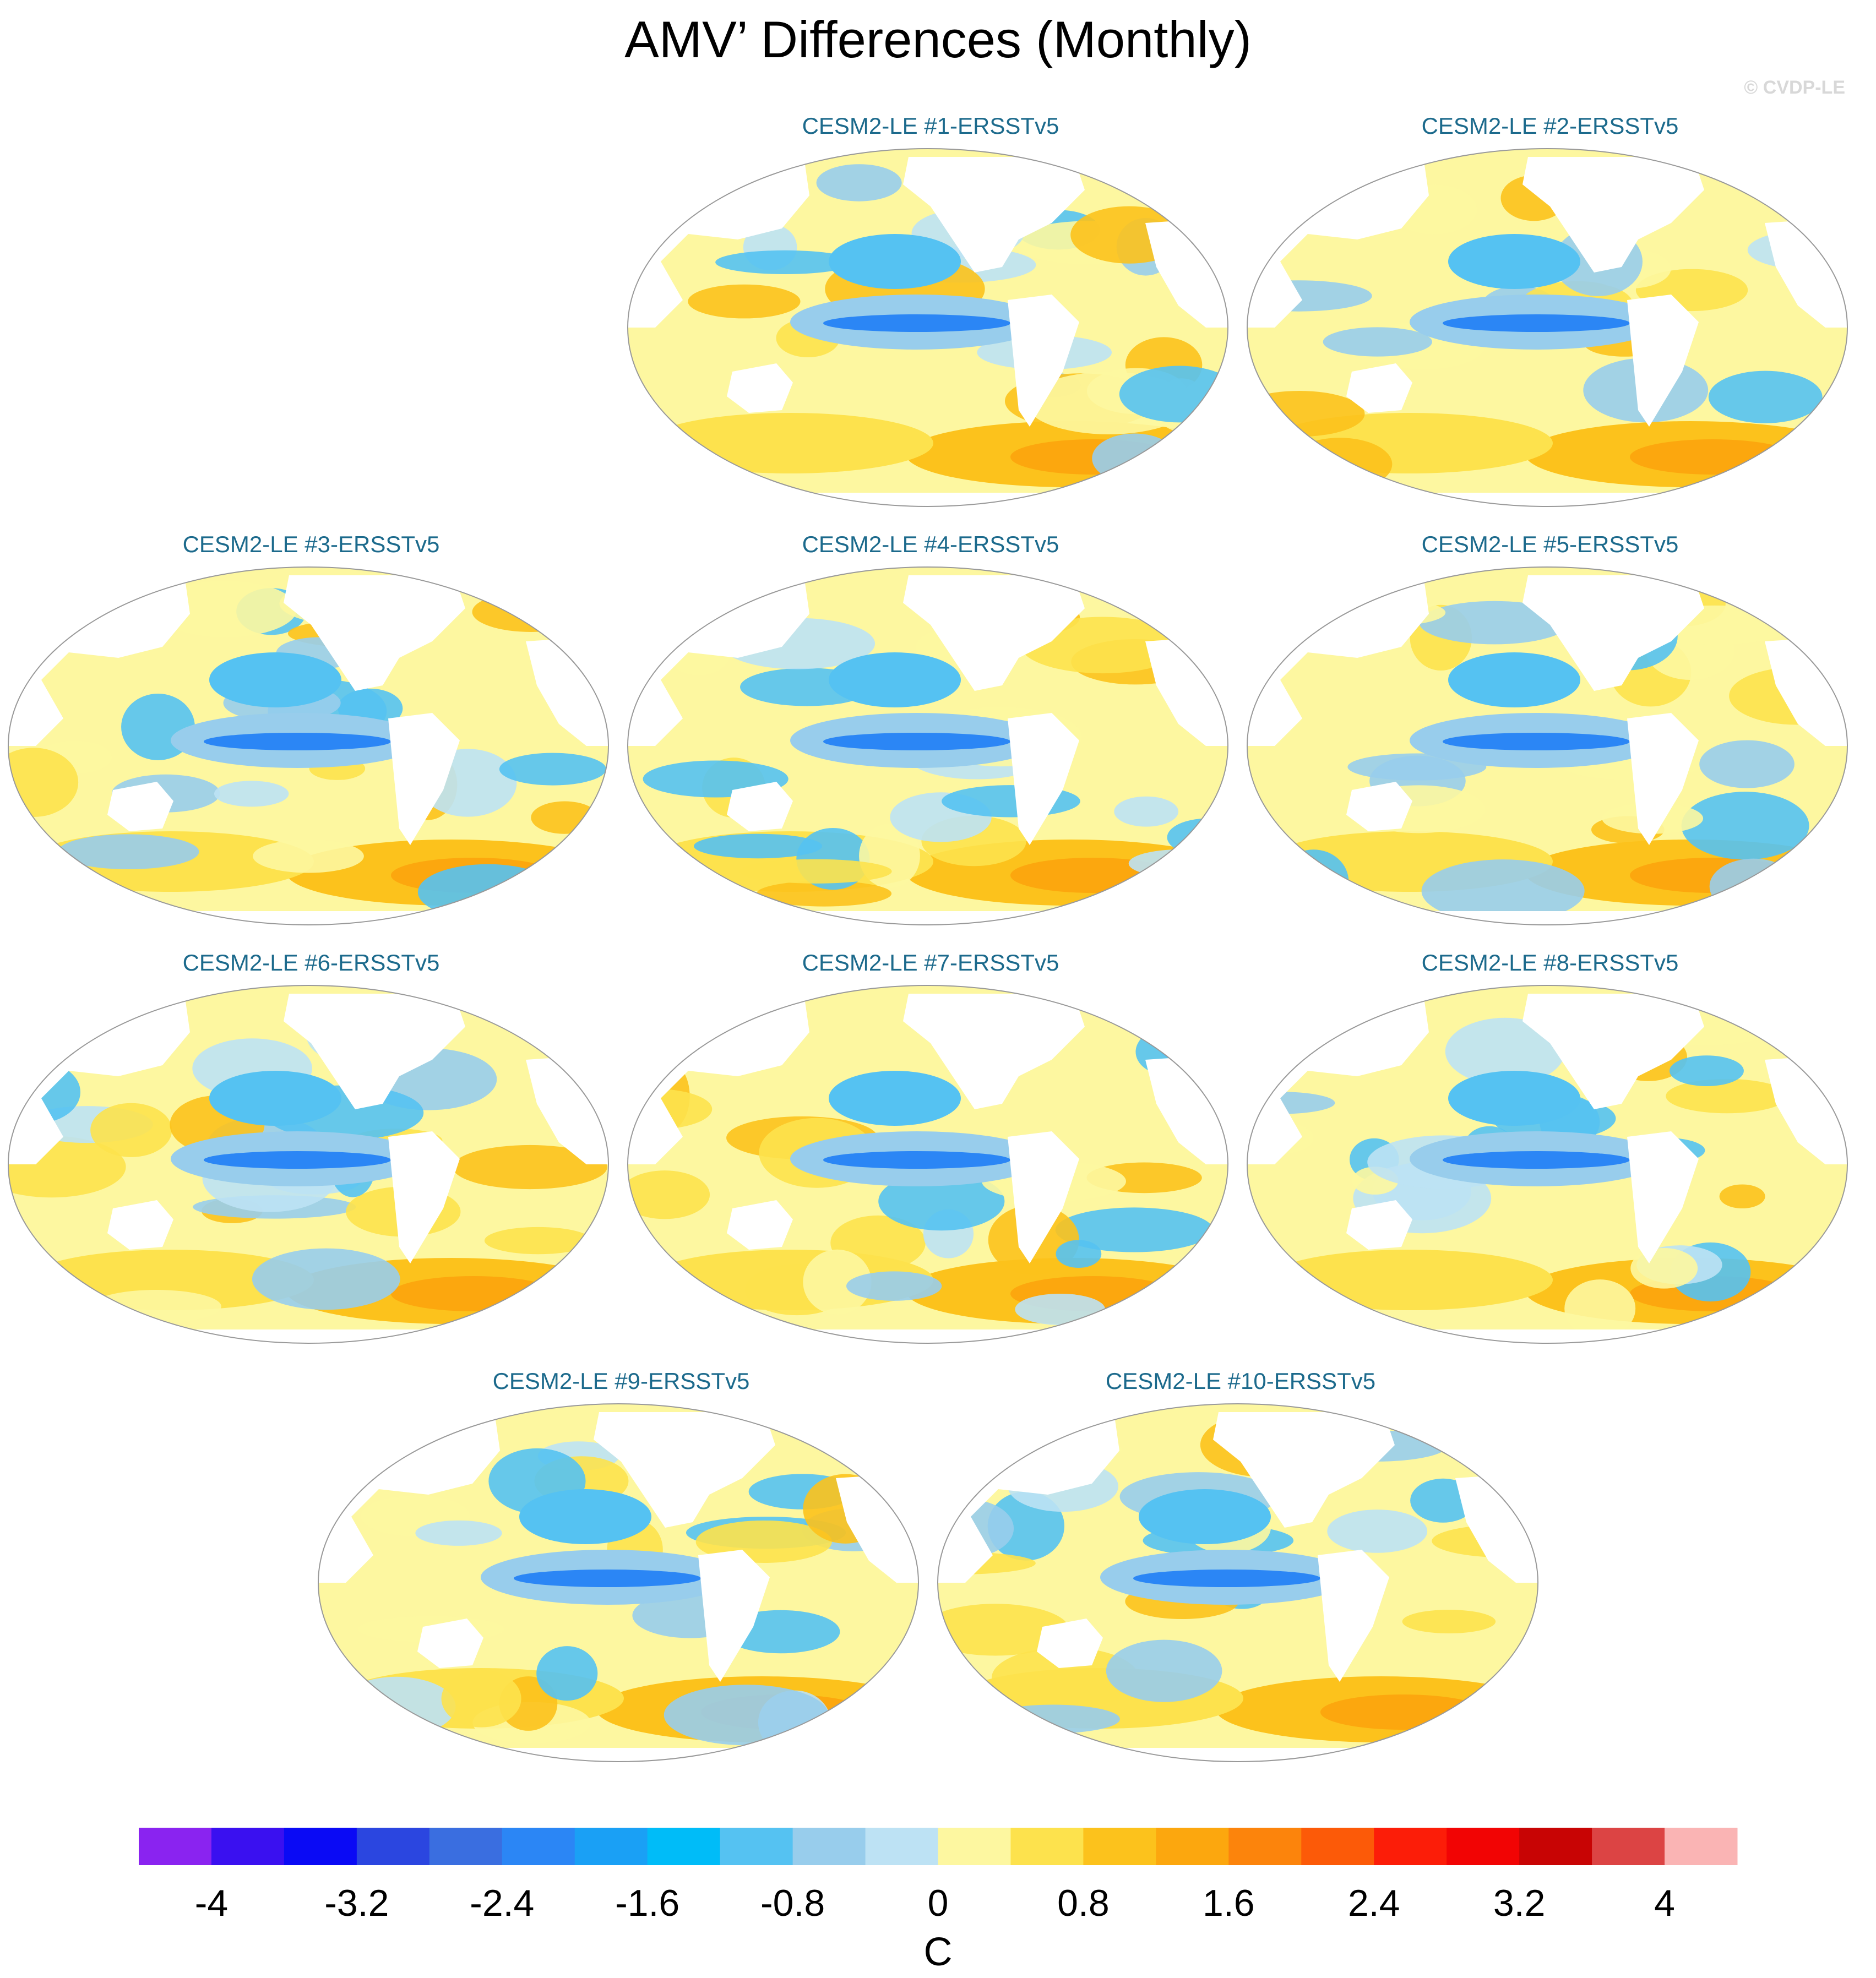 Image resolution: width=1876 pixels, height=1978 pixels. Describe the element at coordinates (938, 39) in the screenshot. I see `figure-title: AMV’ Differences (Monthly)` at that location.